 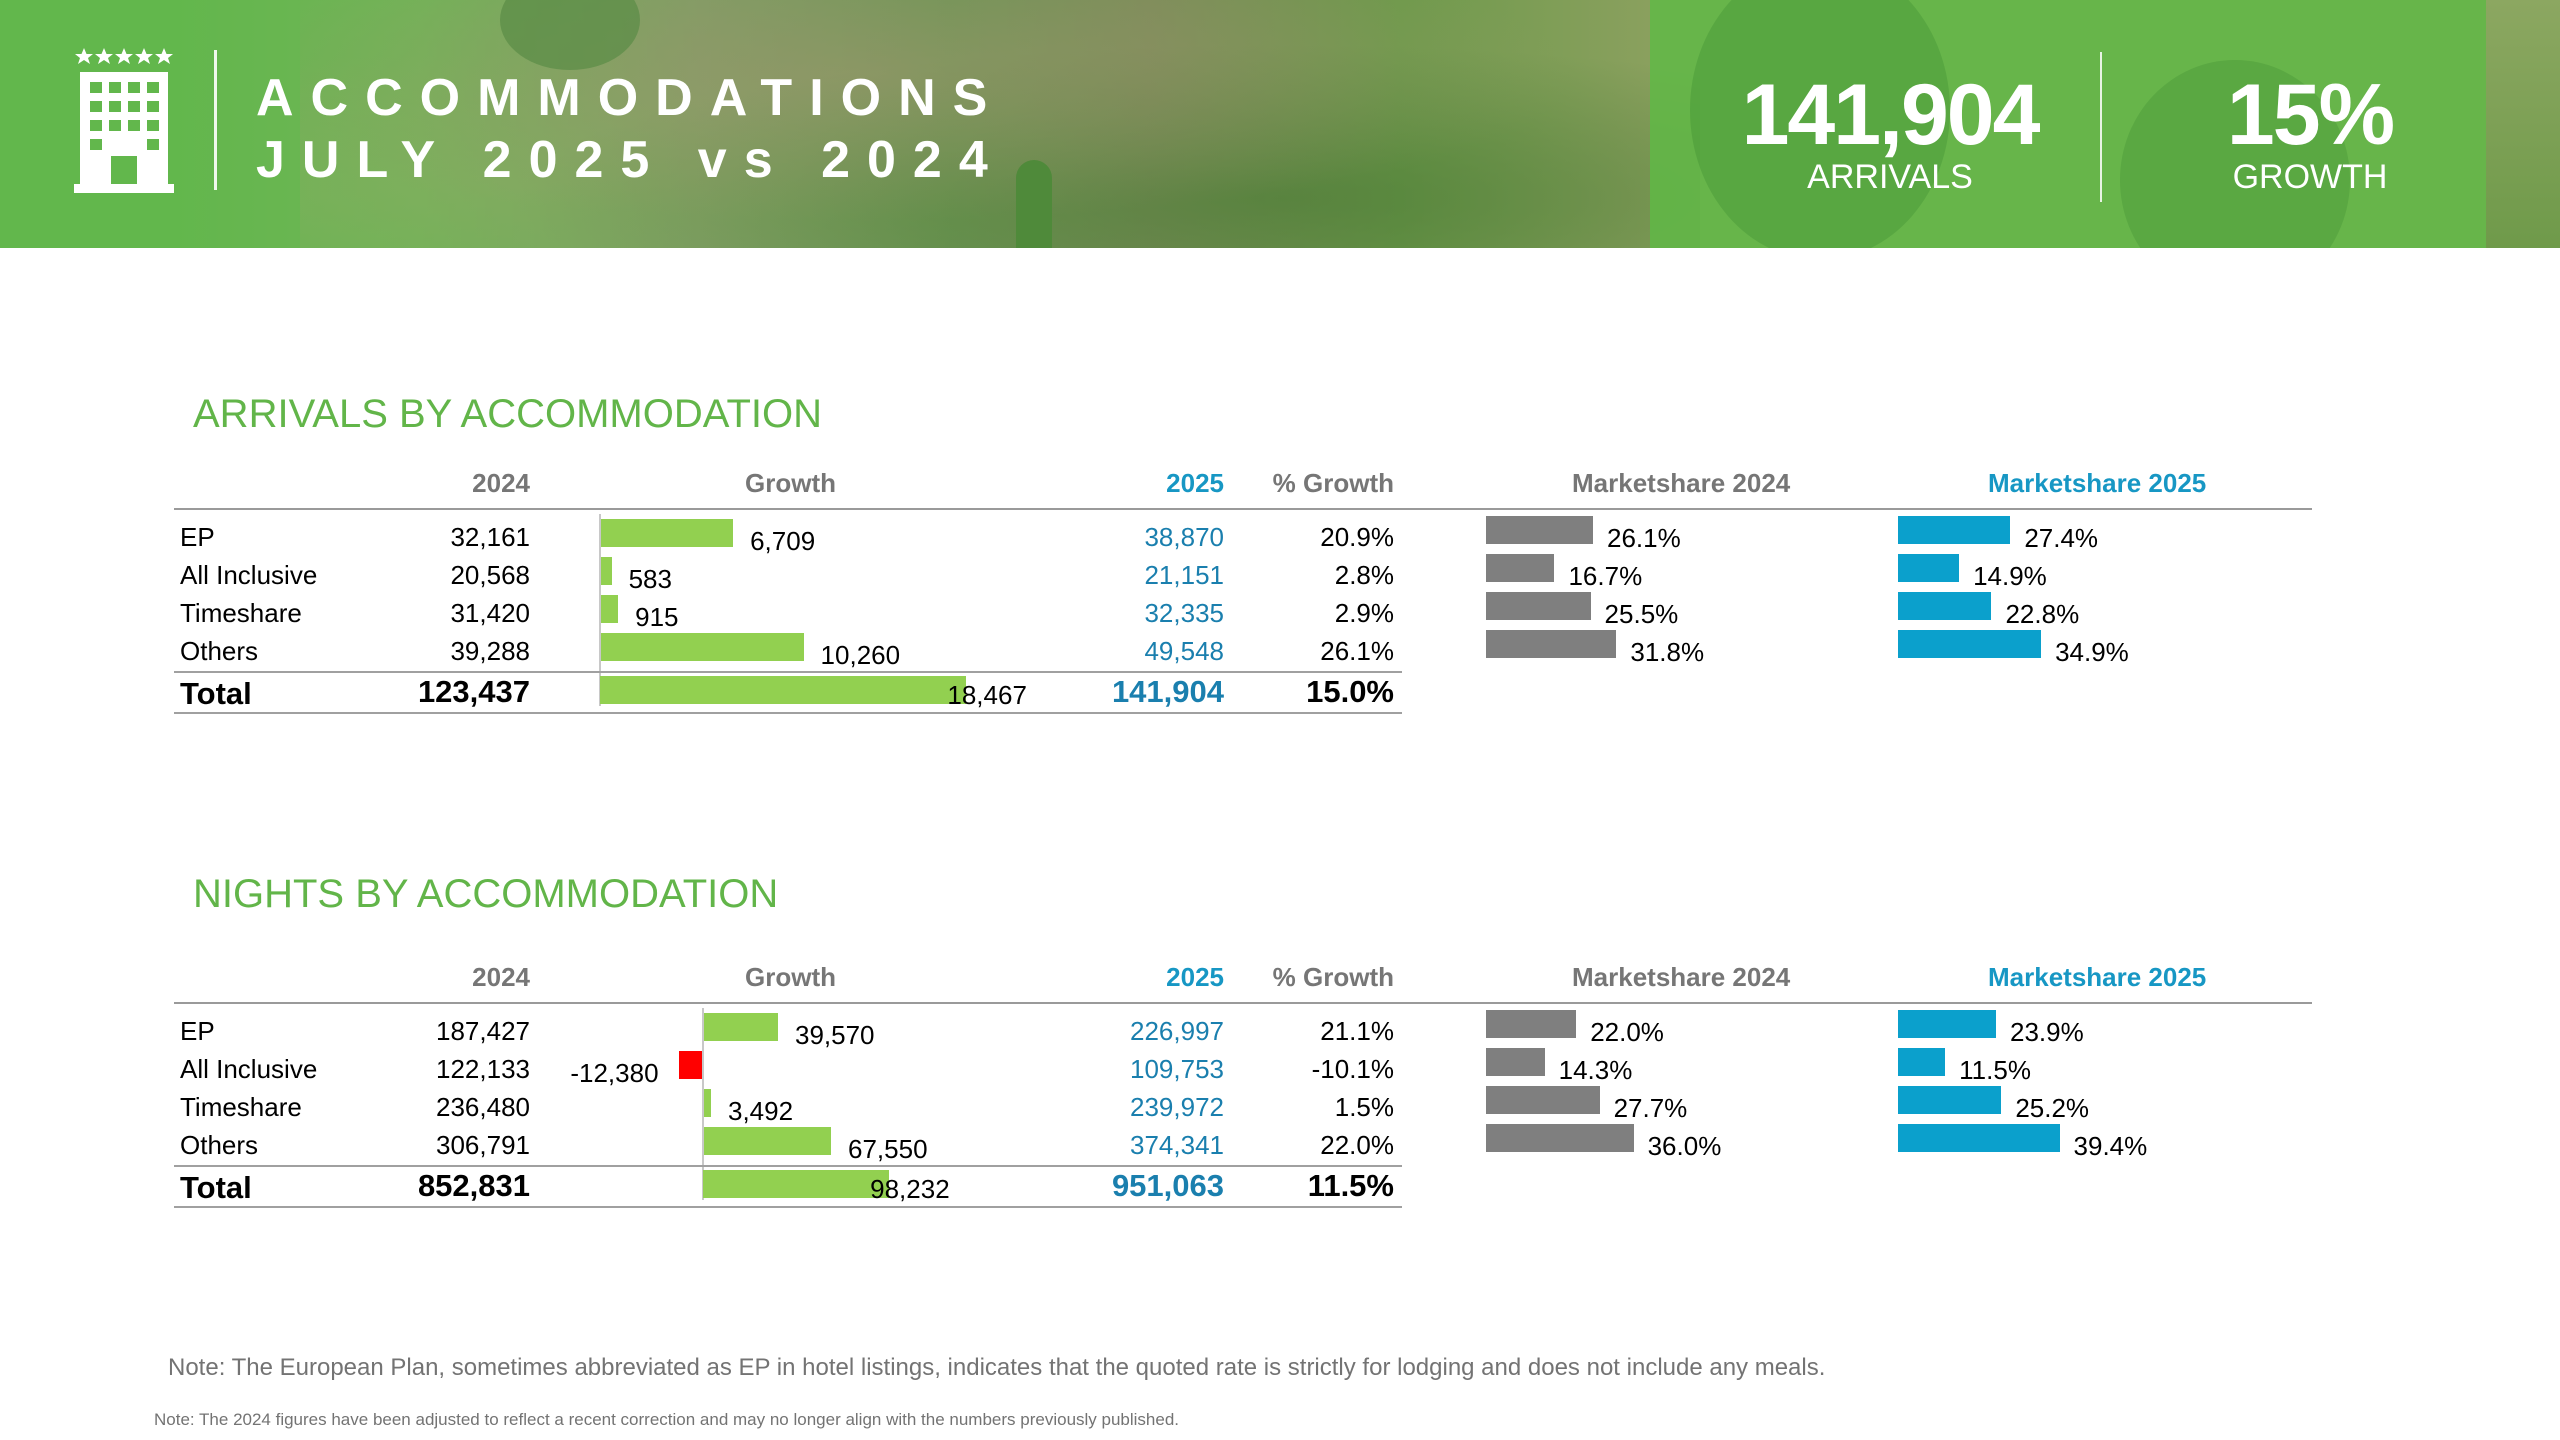 I want to click on header-background-cactus, so click(x=1034, y=204).